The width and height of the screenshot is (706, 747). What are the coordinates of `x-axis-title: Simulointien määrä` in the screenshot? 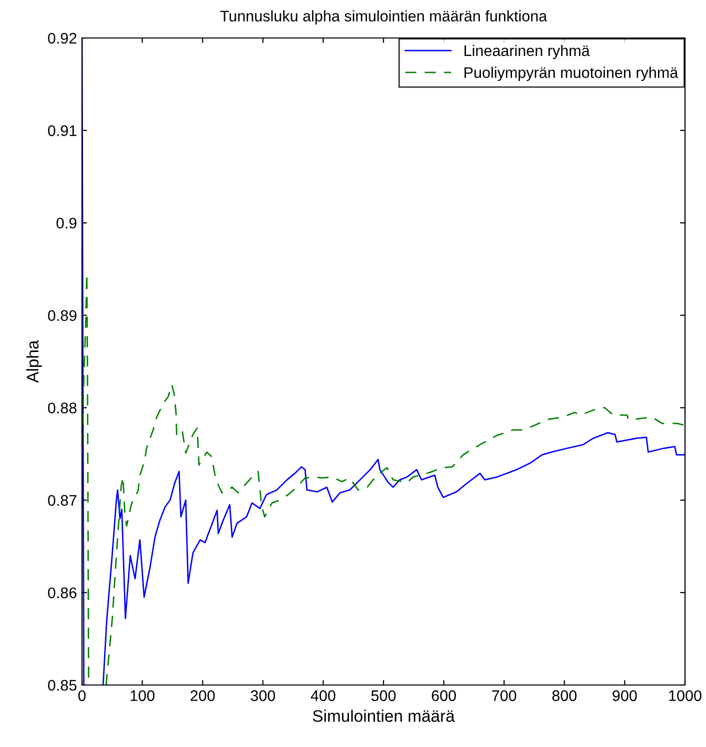 It's located at (383, 716).